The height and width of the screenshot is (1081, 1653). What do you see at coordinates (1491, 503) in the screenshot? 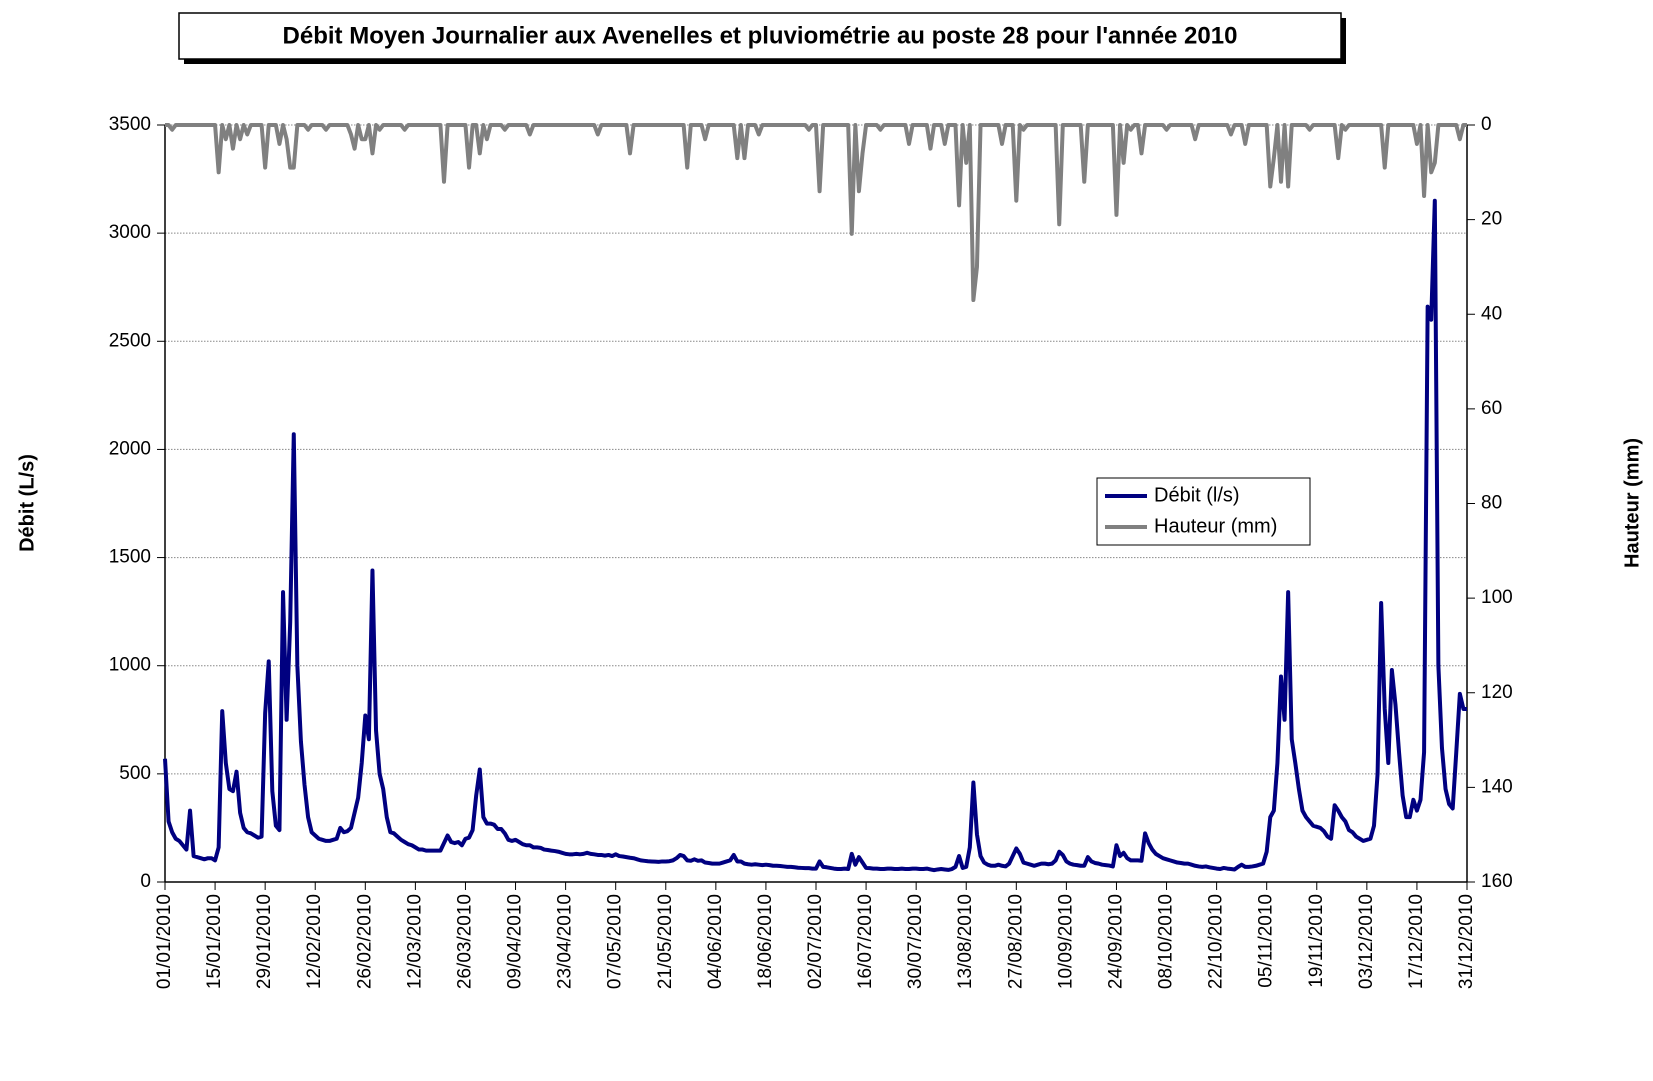
I see `y2-tick-label: 80` at bounding box center [1491, 503].